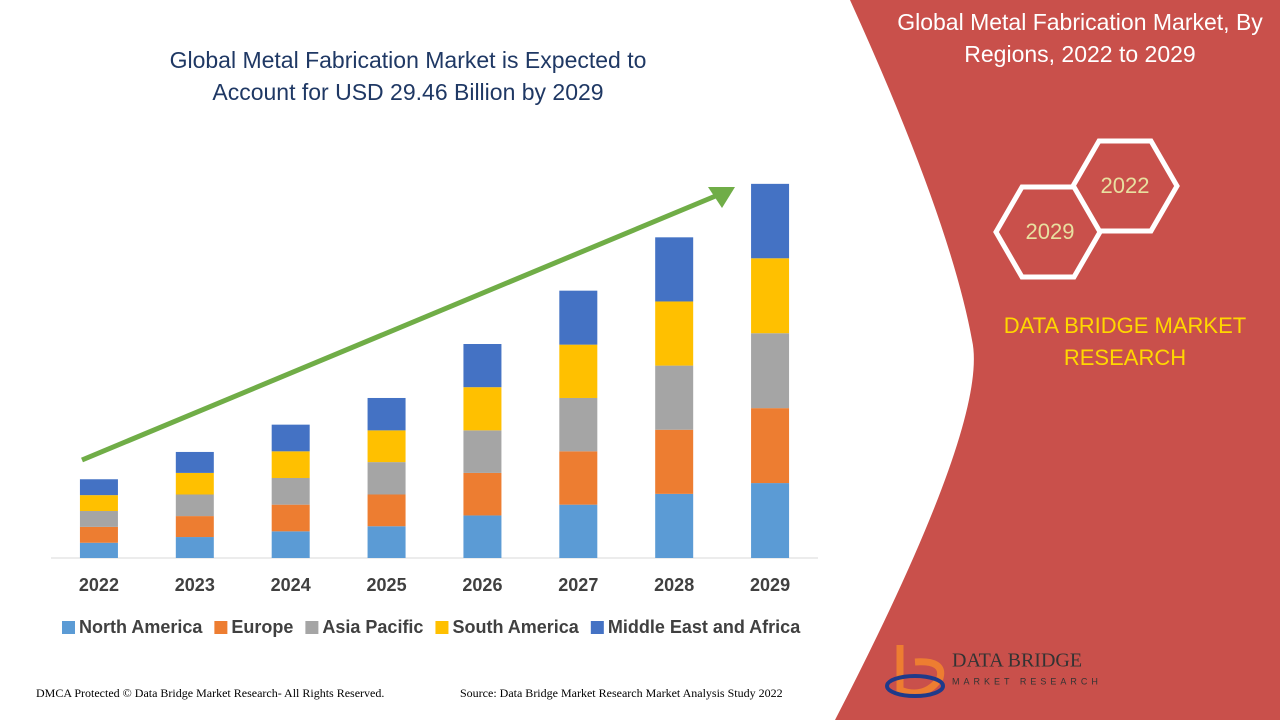 This screenshot has height=720, width=1280. I want to click on brand: DATA BRIDGE MARKET RESEARCH, so click(1125, 341).